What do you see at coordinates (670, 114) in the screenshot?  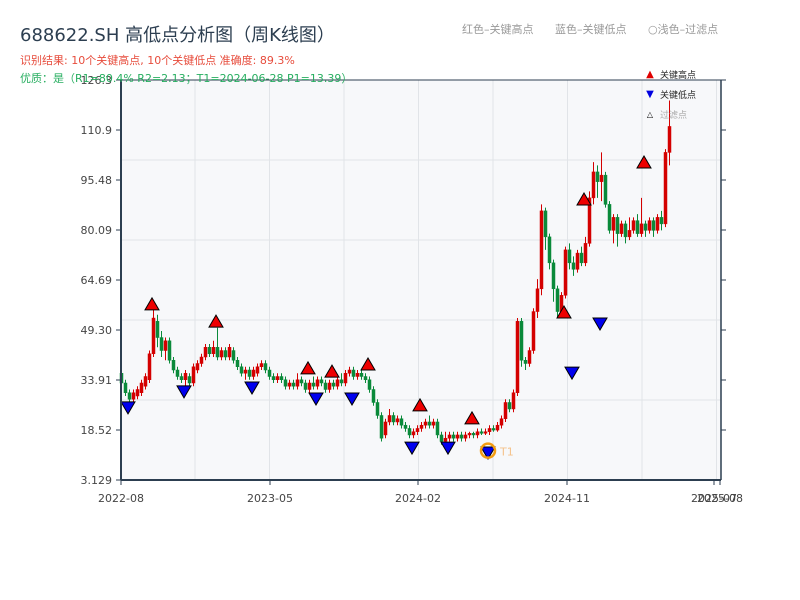 I see `legend-key-filtered: △ 过滤点` at bounding box center [670, 114].